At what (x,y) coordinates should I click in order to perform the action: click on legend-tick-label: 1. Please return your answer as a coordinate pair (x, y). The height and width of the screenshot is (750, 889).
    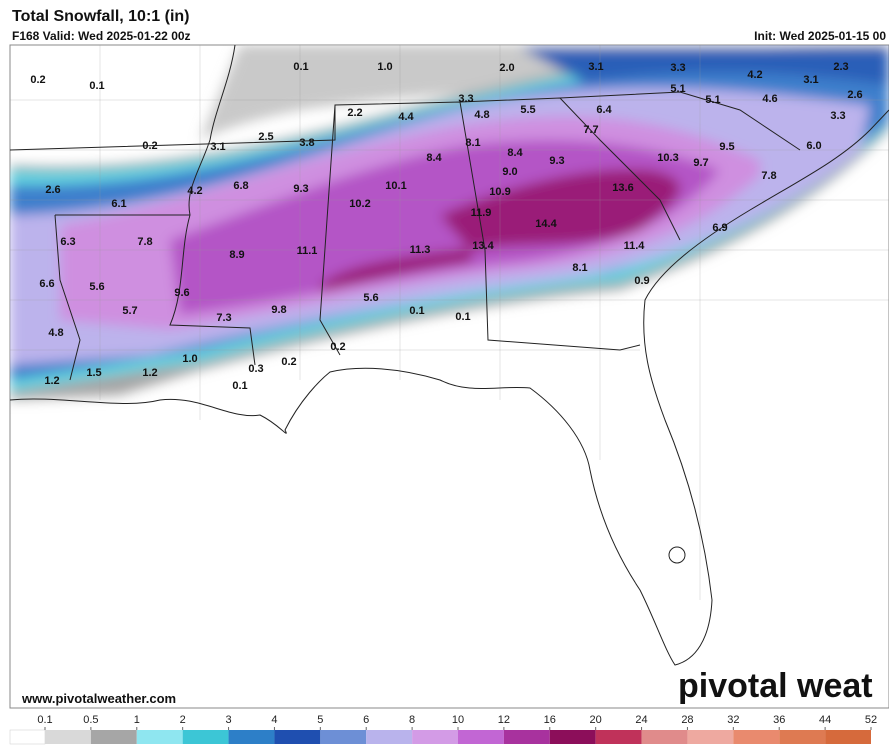
    Looking at the image, I should click on (137, 720).